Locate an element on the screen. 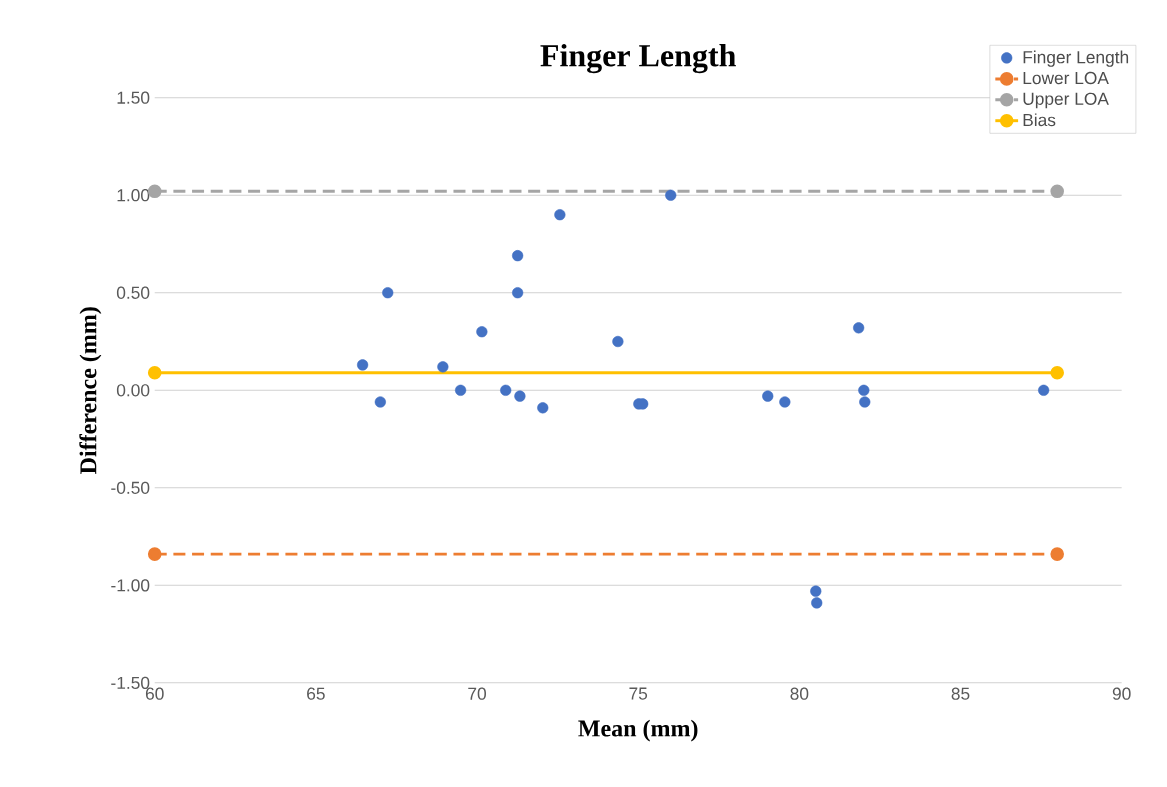 Image resolution: width=1167 pixels, height=787 pixels. x-tick-label: 65 is located at coordinates (316, 693).